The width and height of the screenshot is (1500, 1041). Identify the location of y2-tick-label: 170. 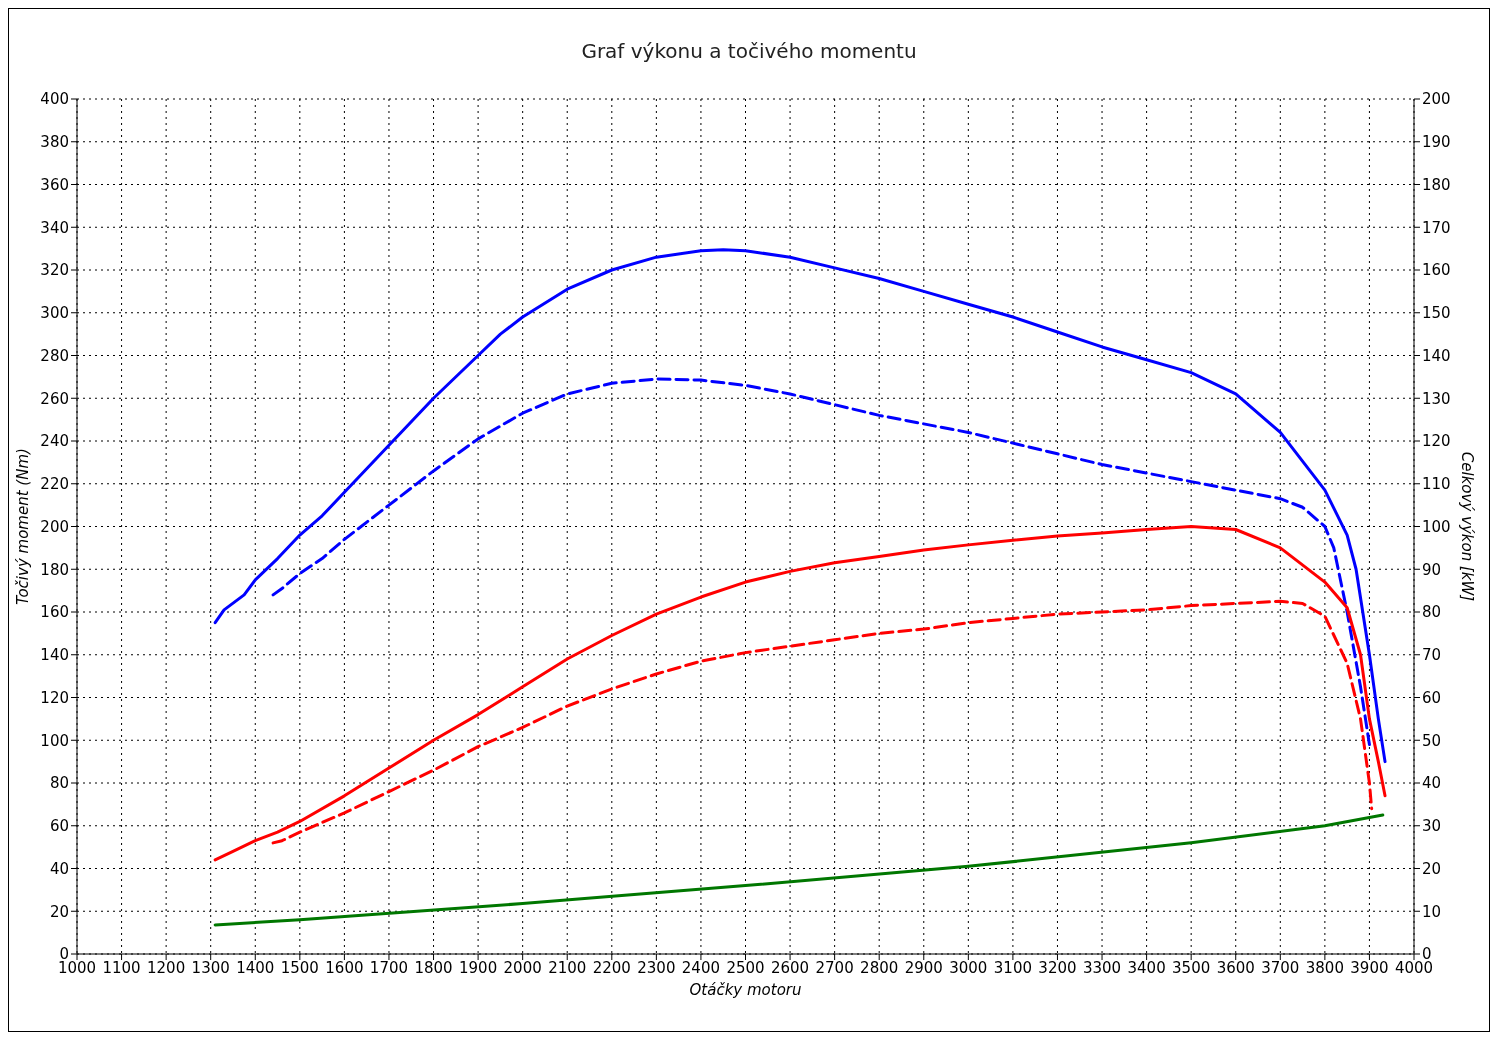
(1436, 227).